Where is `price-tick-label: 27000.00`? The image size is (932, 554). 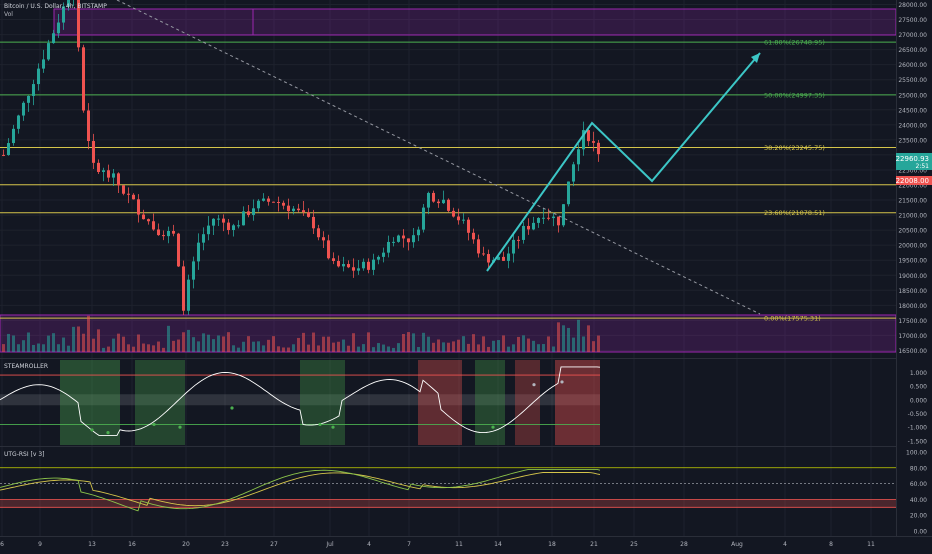
price-tick-label: 27000.00 is located at coordinates (912, 35).